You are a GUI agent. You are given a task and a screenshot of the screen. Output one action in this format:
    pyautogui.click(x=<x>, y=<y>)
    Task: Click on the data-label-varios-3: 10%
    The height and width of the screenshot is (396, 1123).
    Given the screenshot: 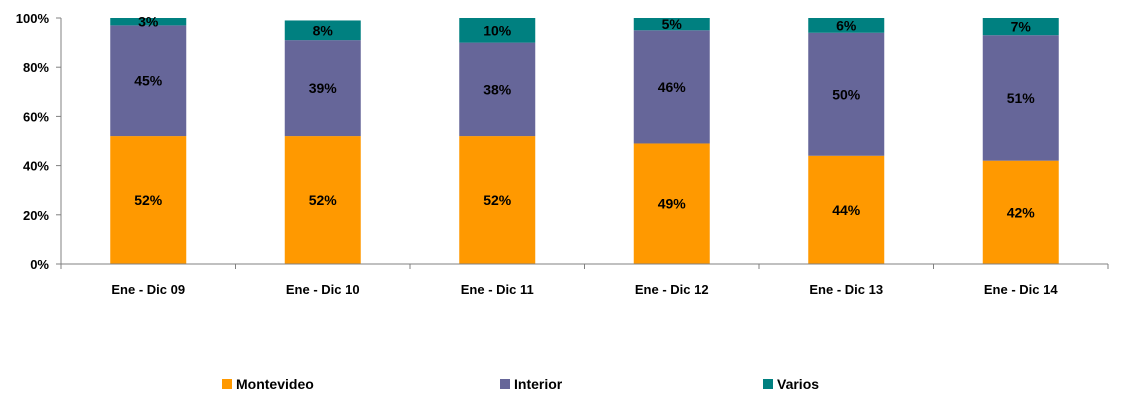 What is the action you would take?
    pyautogui.click(x=497, y=30)
    